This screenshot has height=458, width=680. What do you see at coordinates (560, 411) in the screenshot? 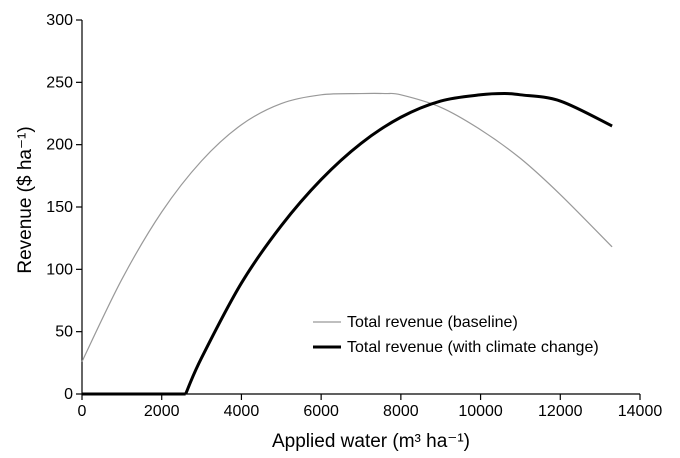
I see `x-tick-label: 12000` at bounding box center [560, 411].